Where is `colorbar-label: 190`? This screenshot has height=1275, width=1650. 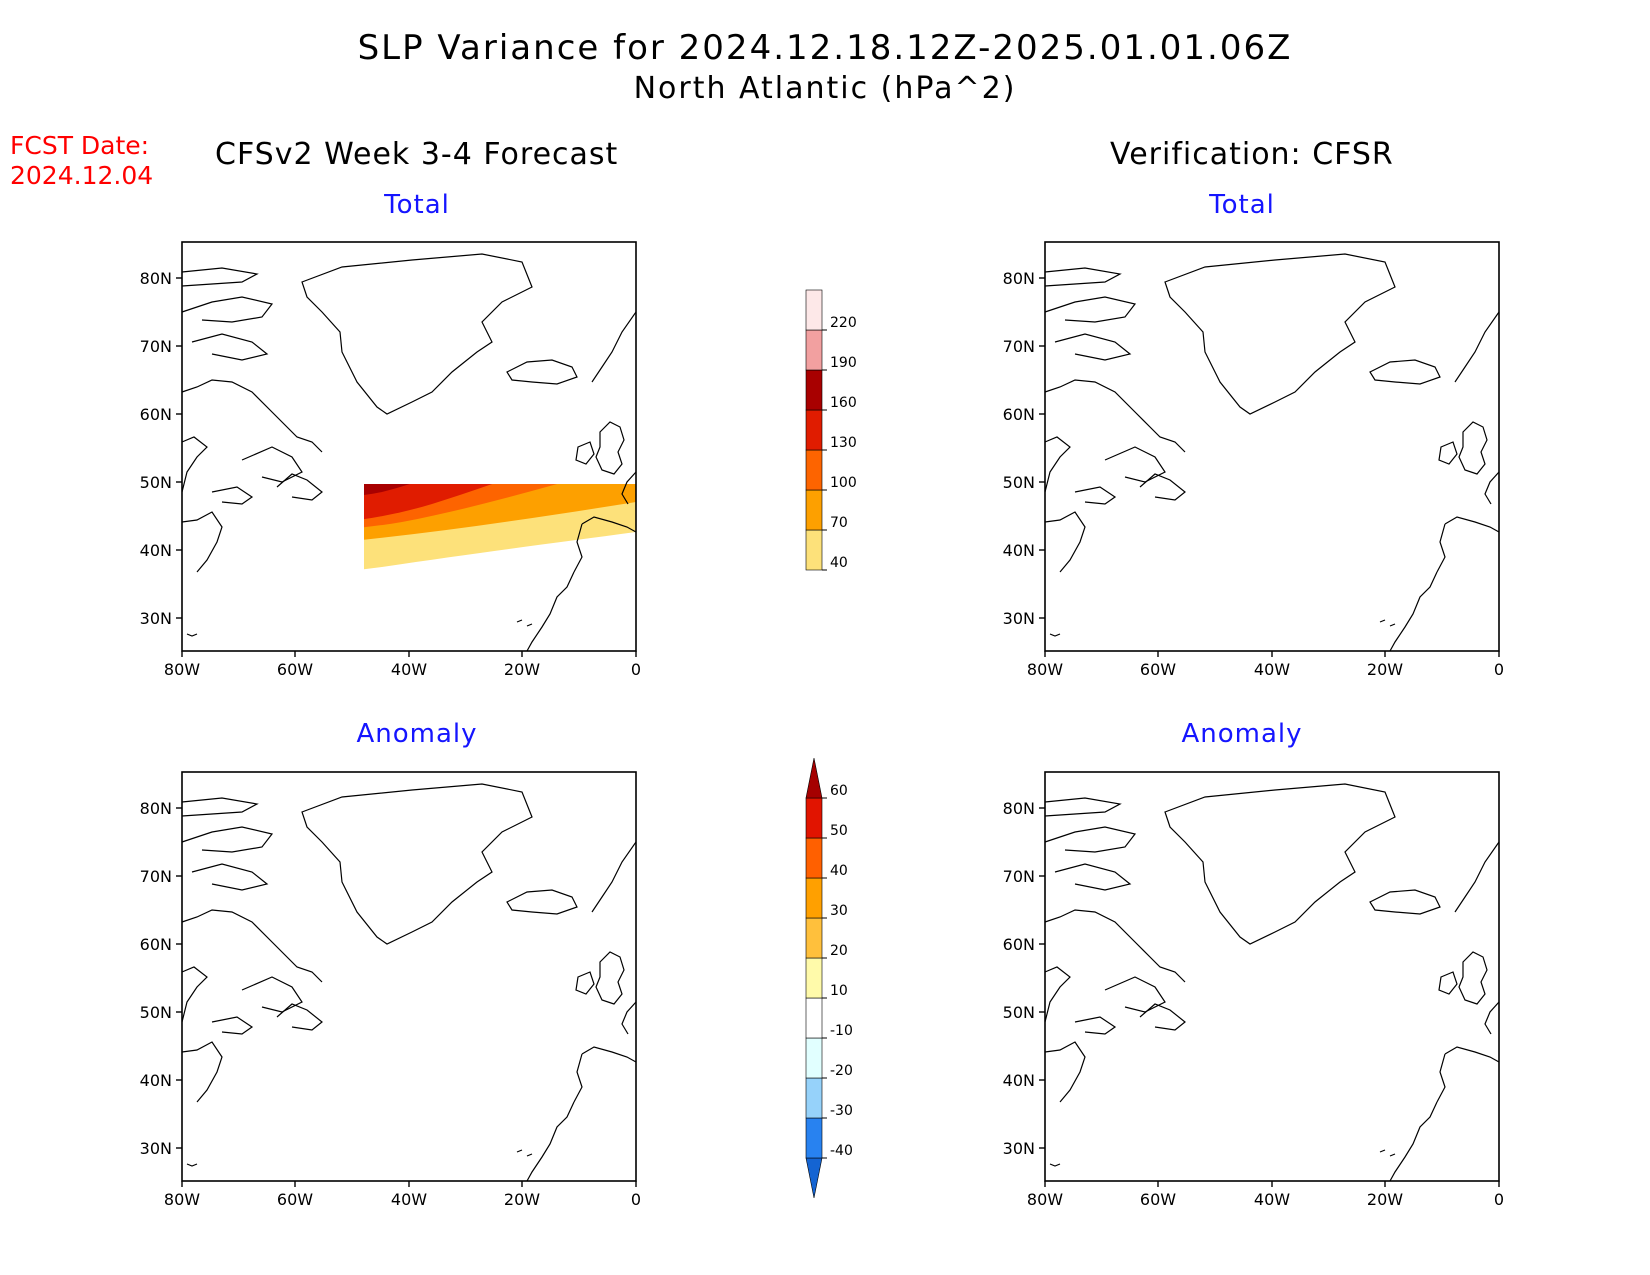 colorbar-label: 190 is located at coordinates (843, 363).